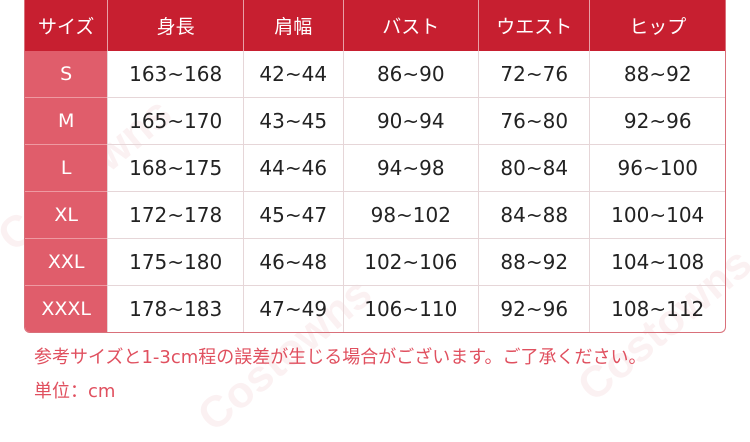  What do you see at coordinates (66, 214) in the screenshot?
I see `size-label: XL` at bounding box center [66, 214].